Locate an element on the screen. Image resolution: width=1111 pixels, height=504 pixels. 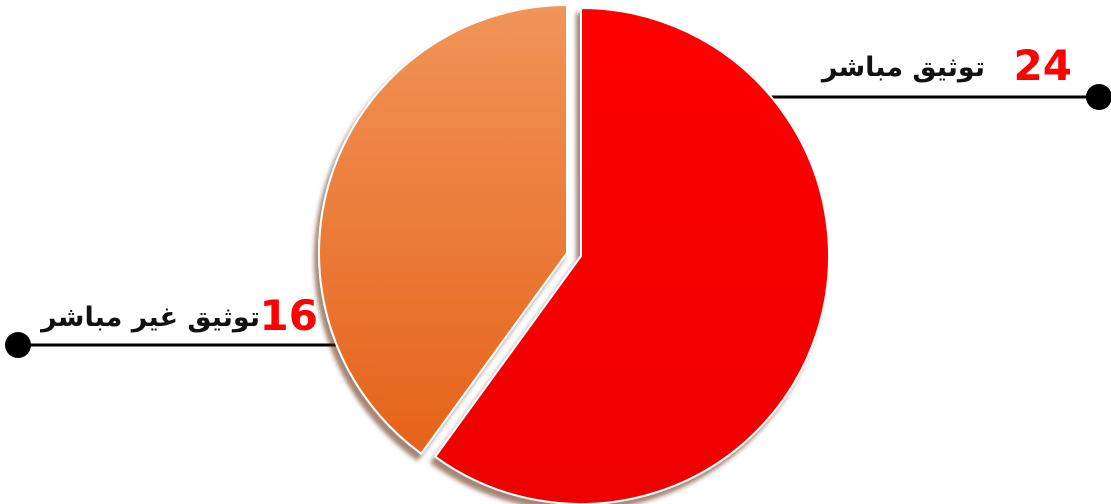
slice-label-indirect: توثيق غير مباشر is located at coordinates (149, 317).